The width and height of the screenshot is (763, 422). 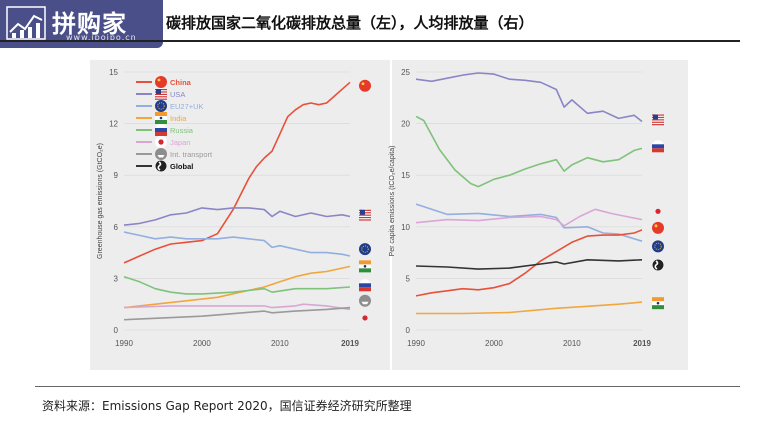 I want to click on legend-label: Int. transport, so click(x=191, y=154).